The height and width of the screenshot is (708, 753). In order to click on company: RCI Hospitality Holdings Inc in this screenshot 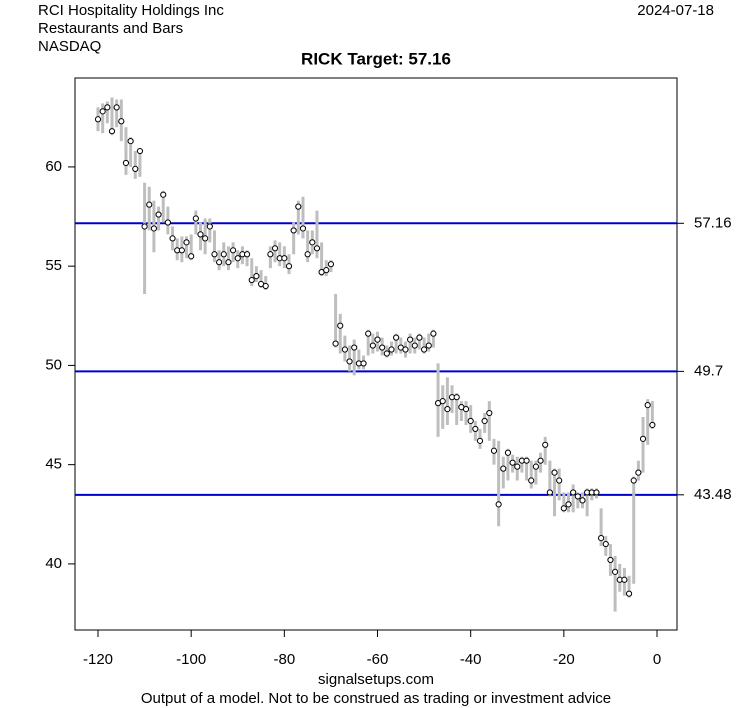, I will do `click(131, 10)`.